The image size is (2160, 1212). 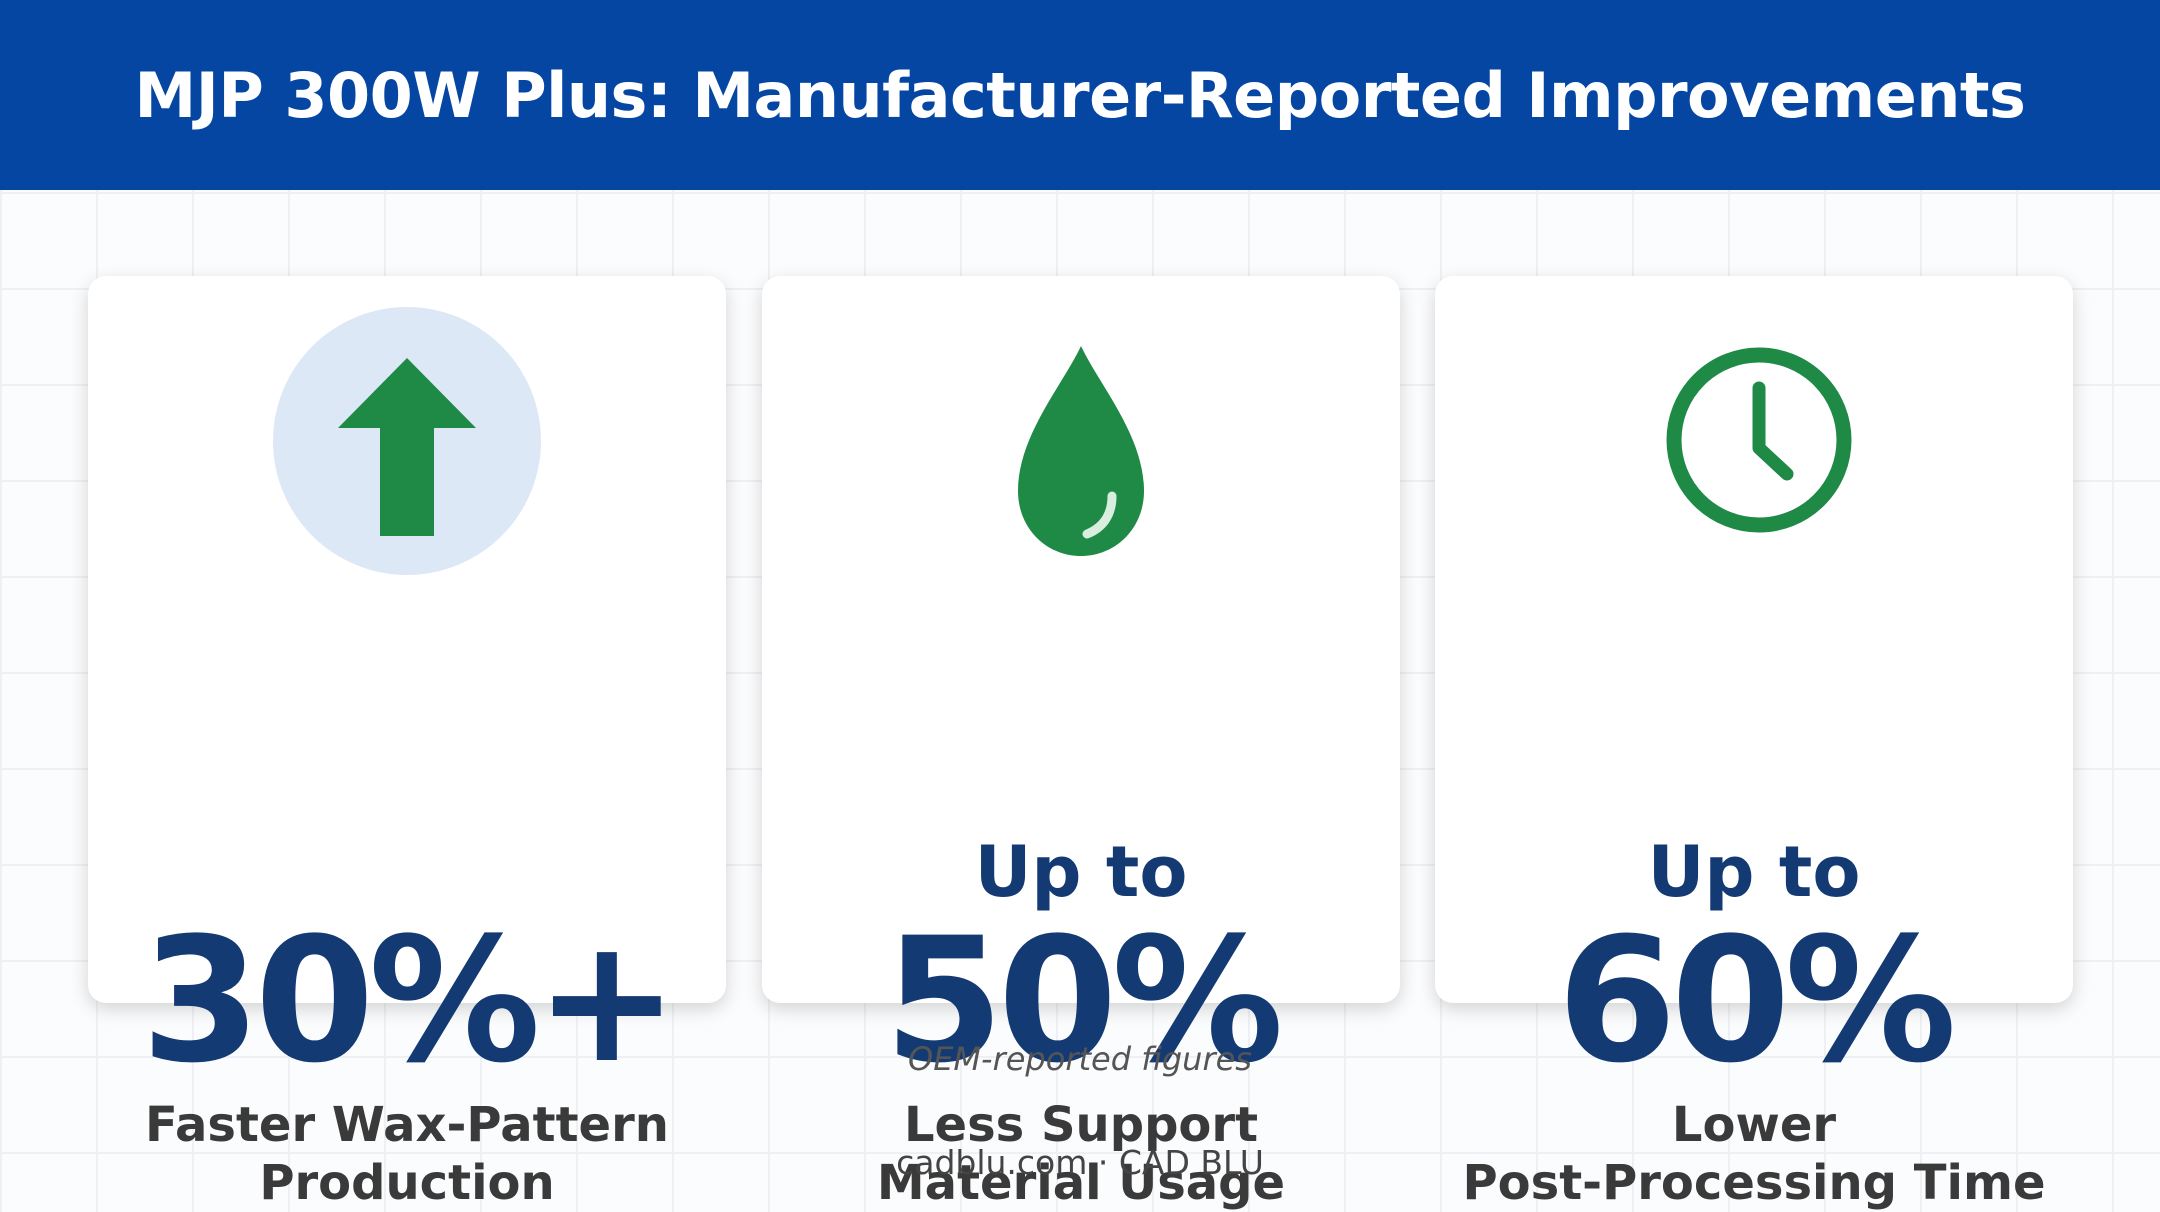 I want to click on label-line: Lower, so click(x=1754, y=1125).